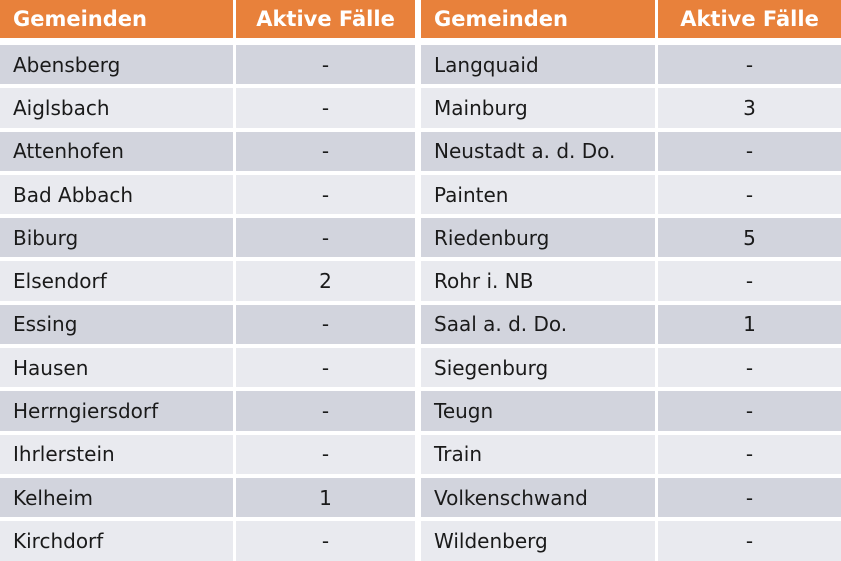 The width and height of the screenshot is (841, 561). What do you see at coordinates (538, 65) in the screenshot?
I see `gemeinde-cell: Langquaid` at bounding box center [538, 65].